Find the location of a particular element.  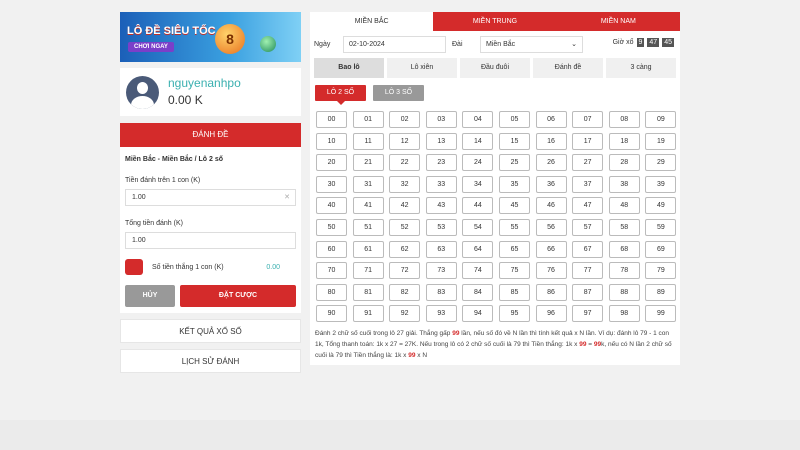

number-cell: 77 is located at coordinates (588, 271).